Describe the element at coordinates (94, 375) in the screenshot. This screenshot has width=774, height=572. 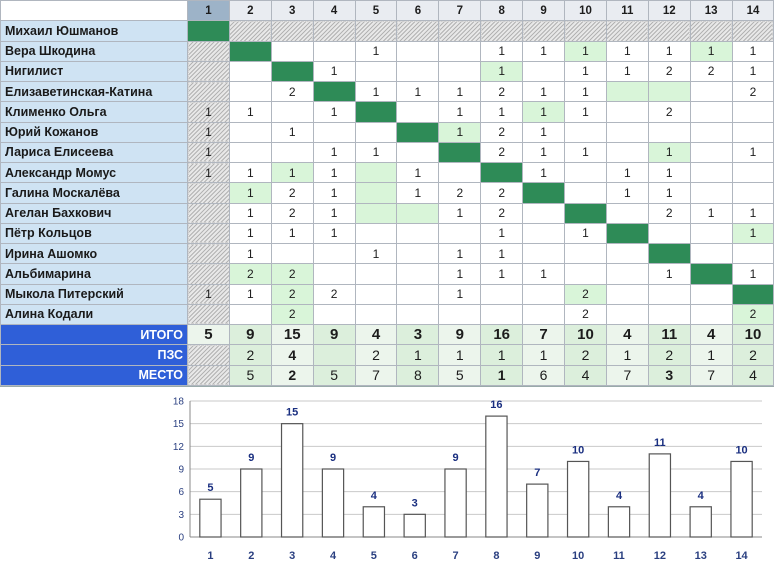
I see `summary-label: МЕСТО` at that location.